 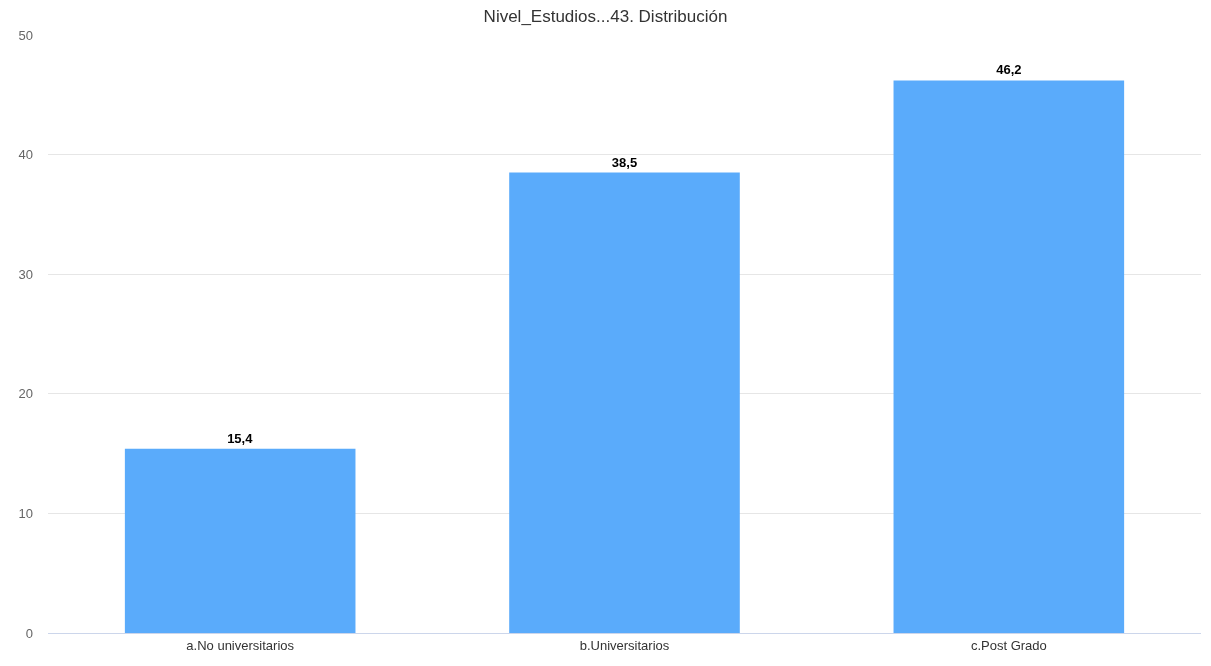 What do you see at coordinates (25, 35) in the screenshot?
I see `y-tick-label: 50` at bounding box center [25, 35].